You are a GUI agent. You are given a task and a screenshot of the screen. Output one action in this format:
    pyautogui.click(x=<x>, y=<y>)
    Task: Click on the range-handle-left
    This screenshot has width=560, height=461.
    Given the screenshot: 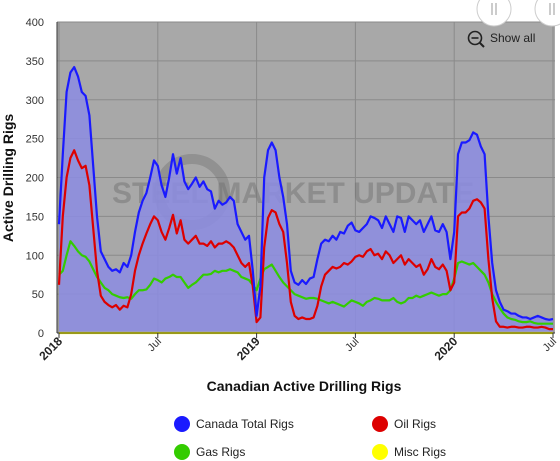 What is the action you would take?
    pyautogui.click(x=494, y=13)
    